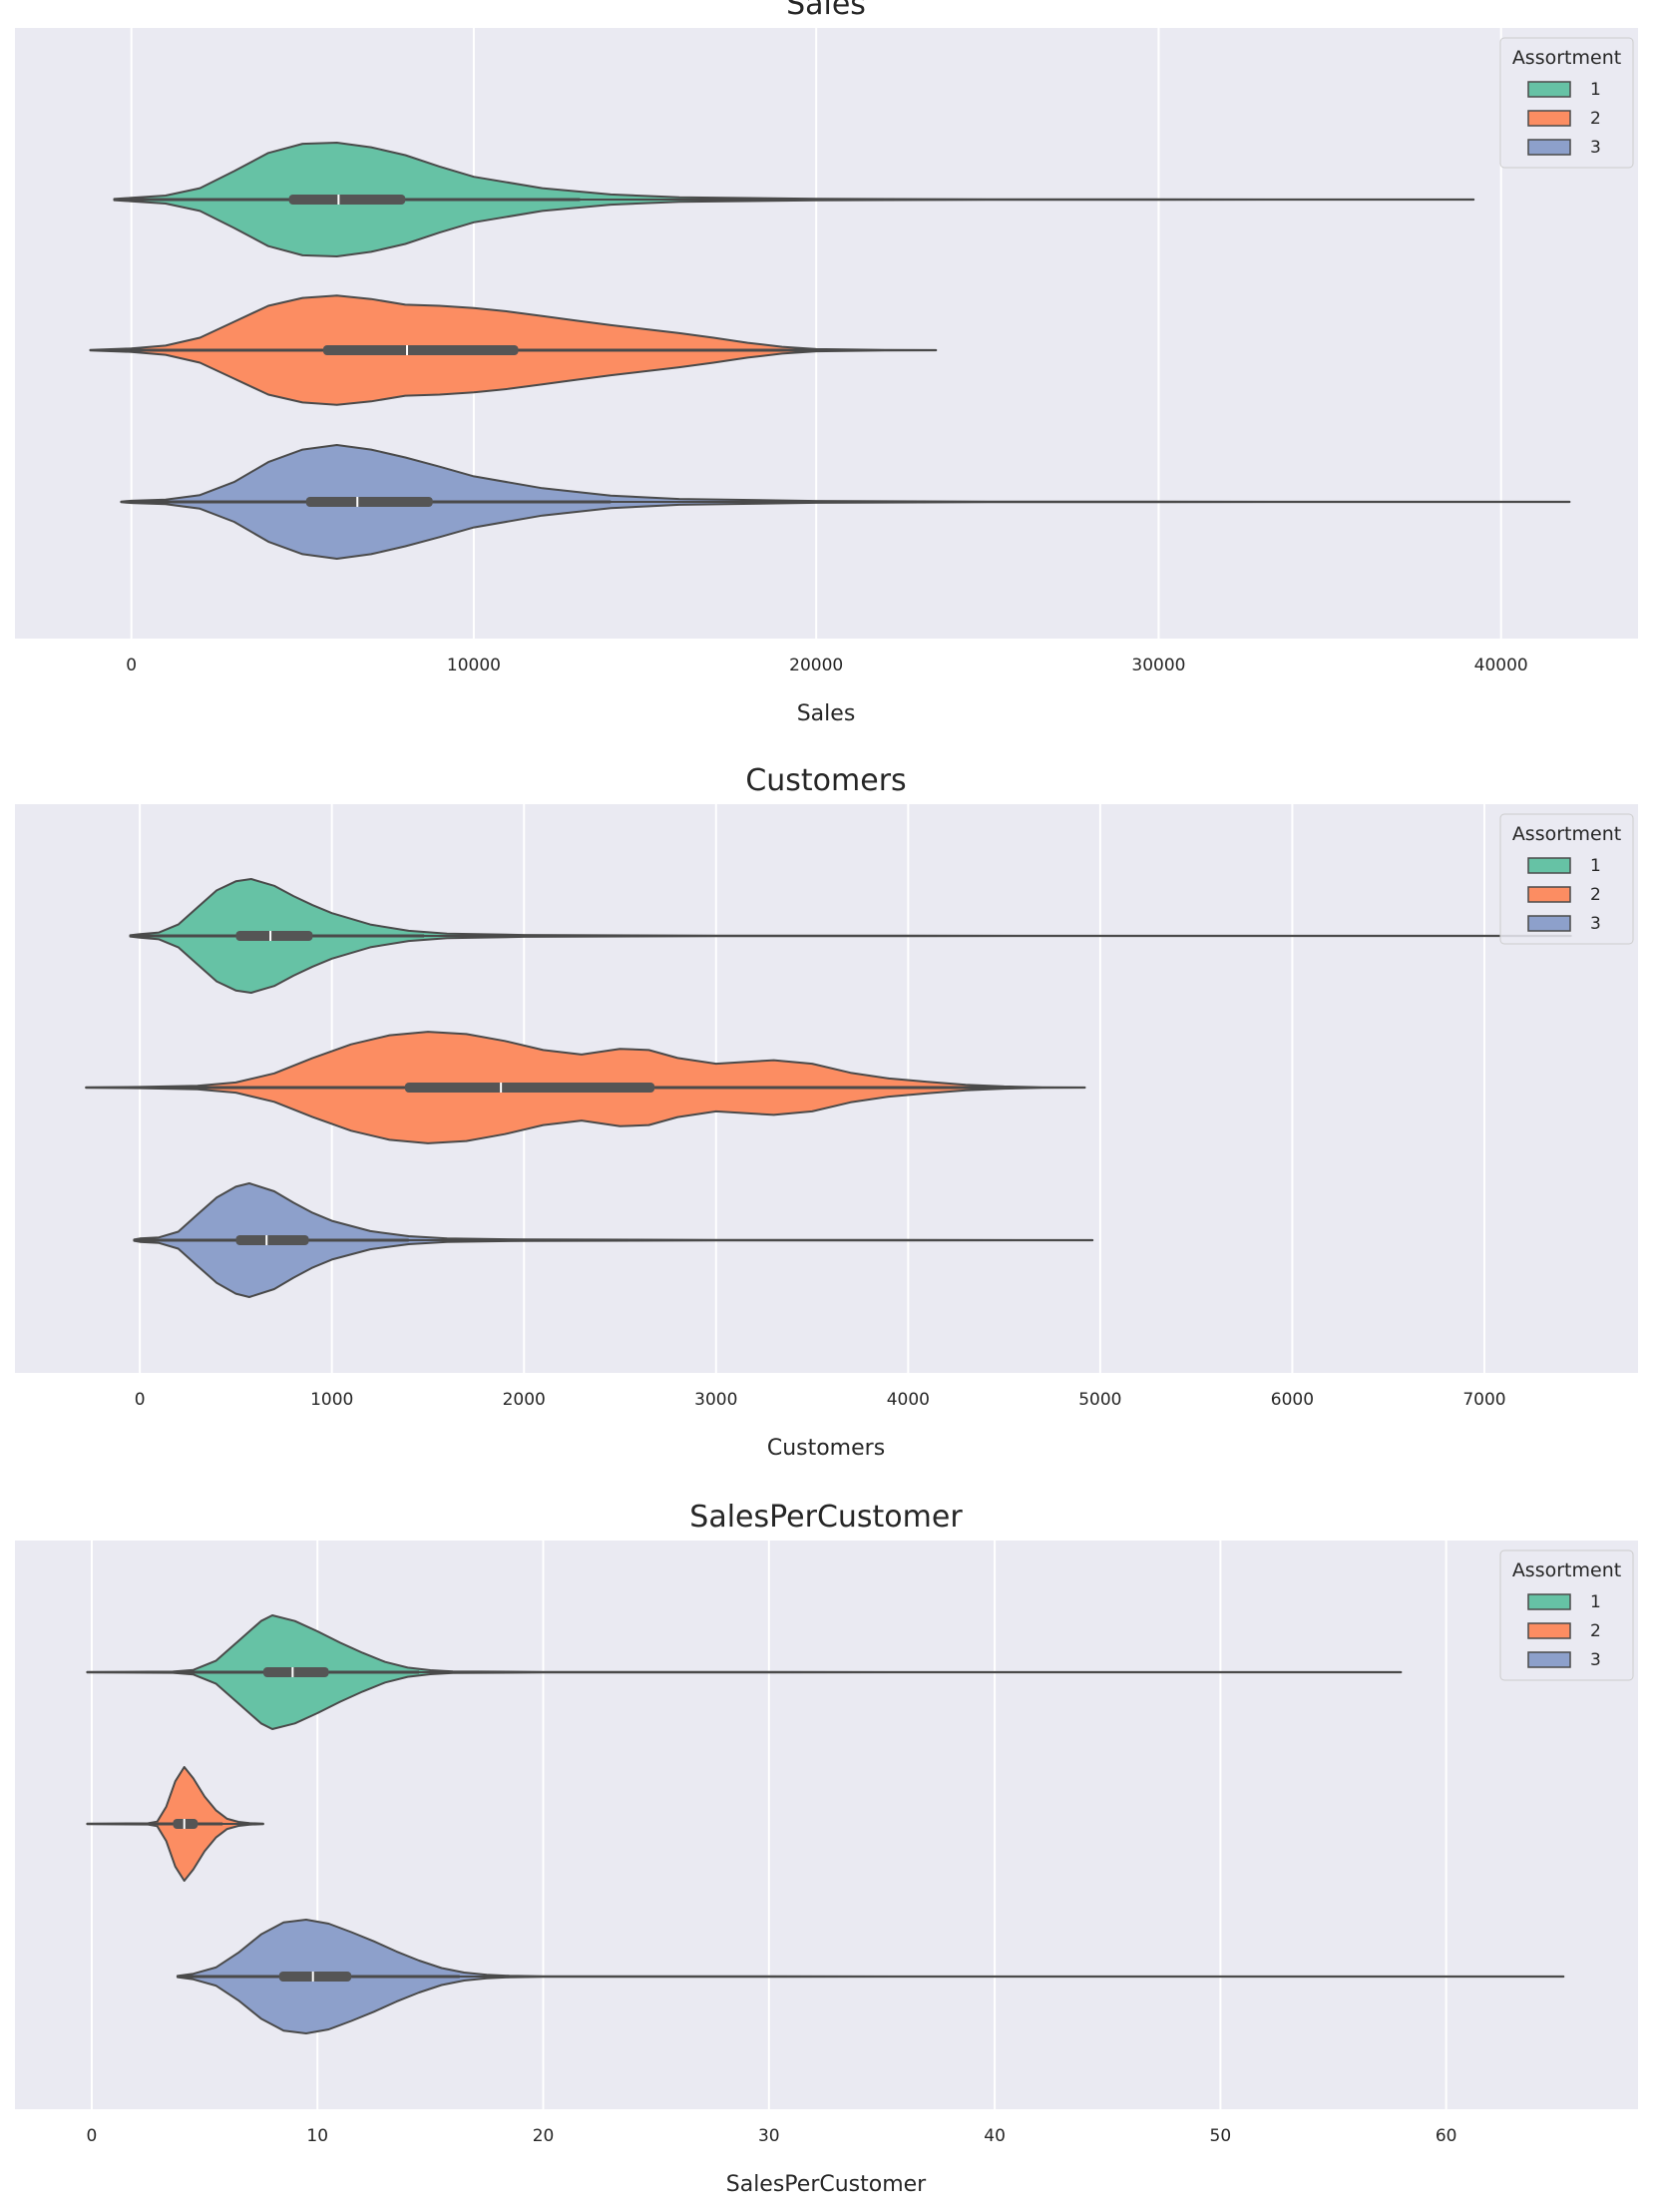  I want to click on chart-title: Sales, so click(826, 11).